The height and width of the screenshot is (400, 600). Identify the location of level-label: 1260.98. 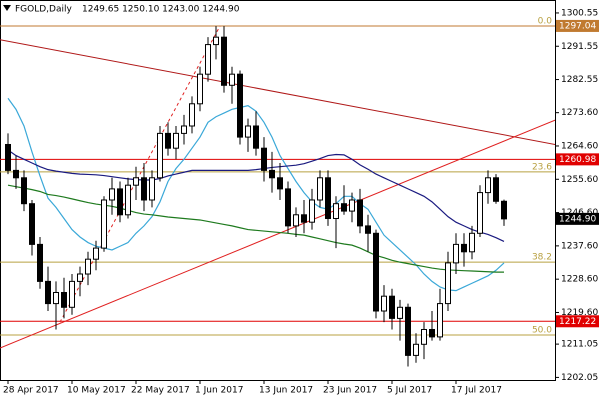
(577, 160).